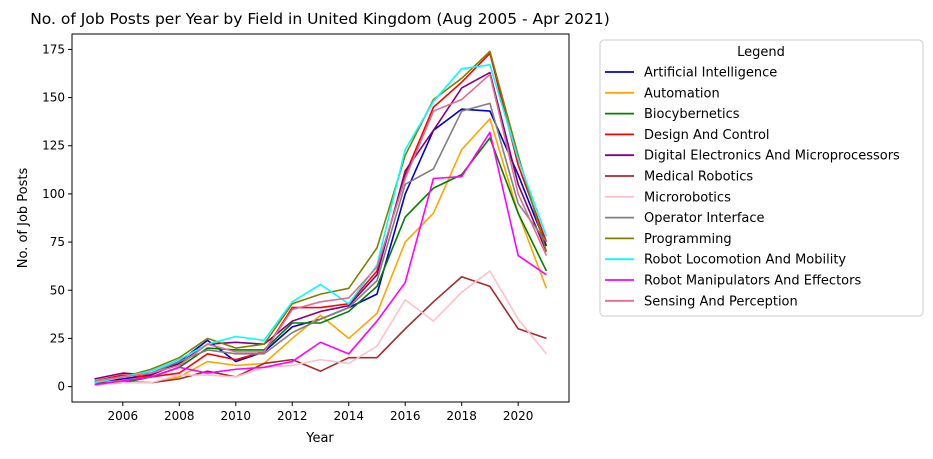  Describe the element at coordinates (53, 98) in the screenshot. I see `y-tick-label: 150` at that location.